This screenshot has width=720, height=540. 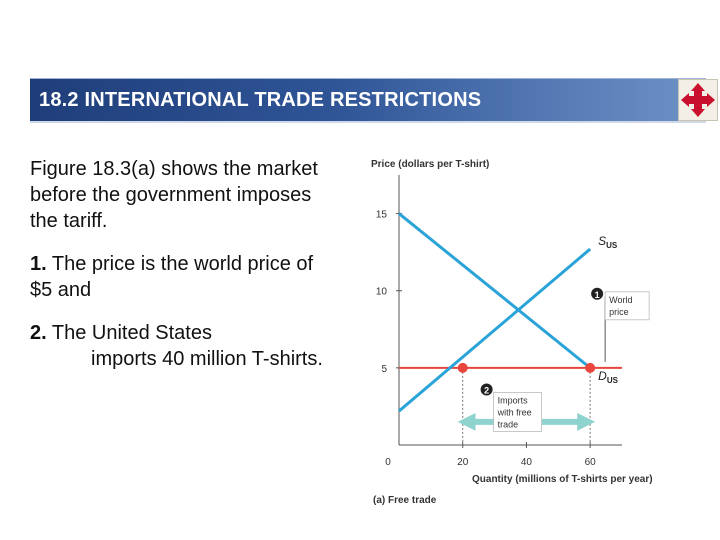 What do you see at coordinates (384, 369) in the screenshot?
I see `y-tick-label: 5` at bounding box center [384, 369].